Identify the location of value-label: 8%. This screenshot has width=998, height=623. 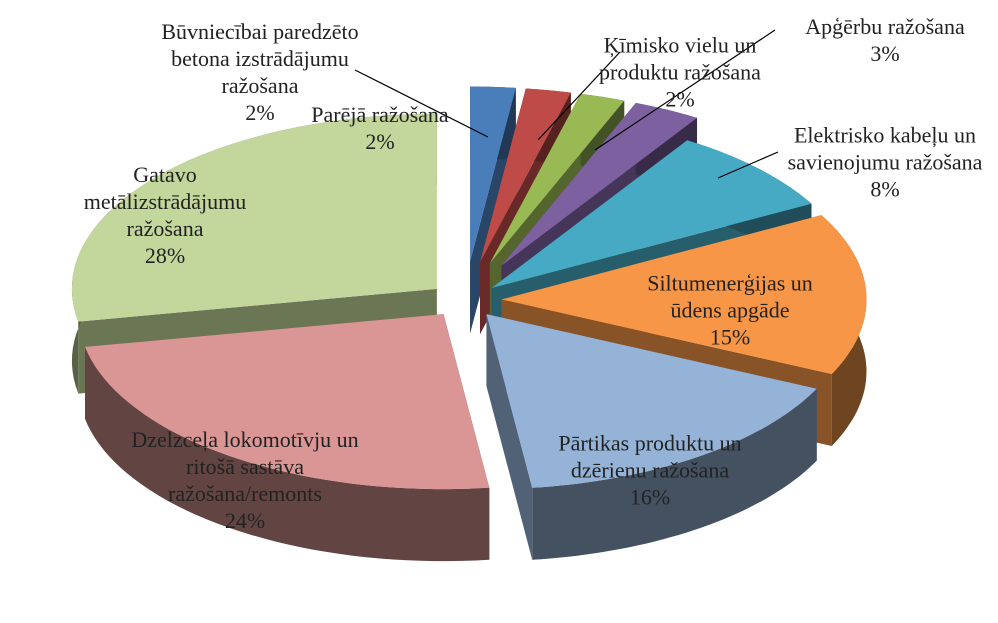
(885, 189).